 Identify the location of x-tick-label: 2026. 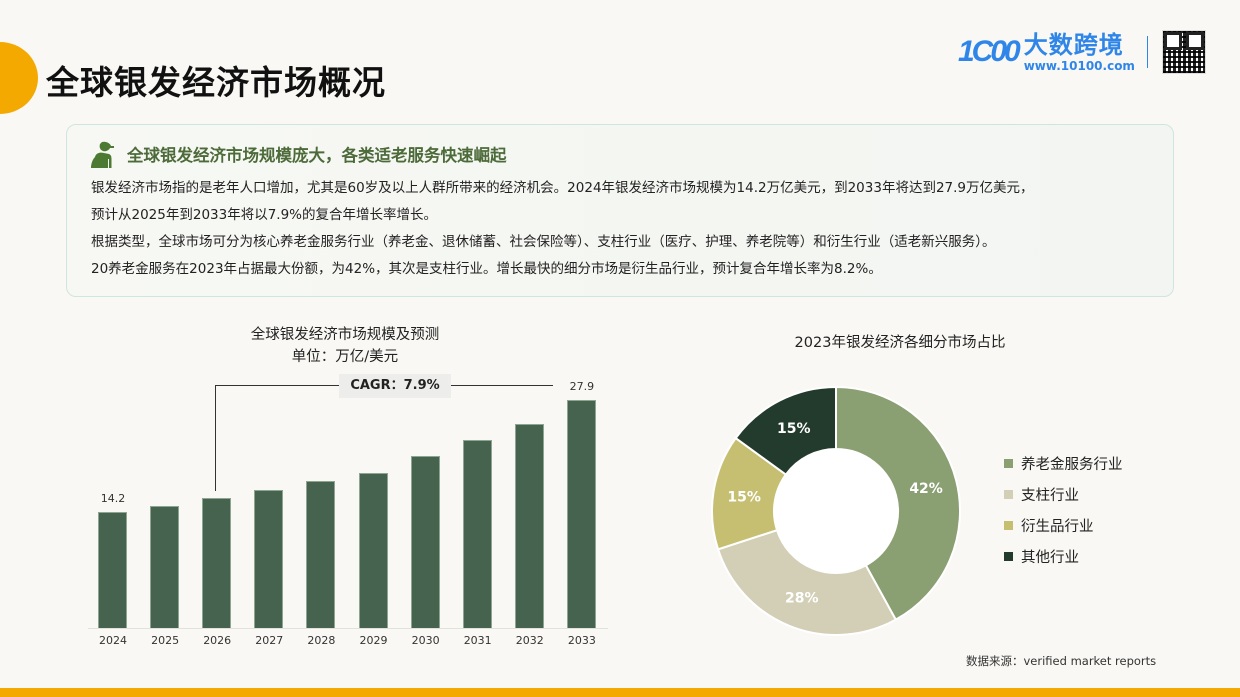
(217, 640).